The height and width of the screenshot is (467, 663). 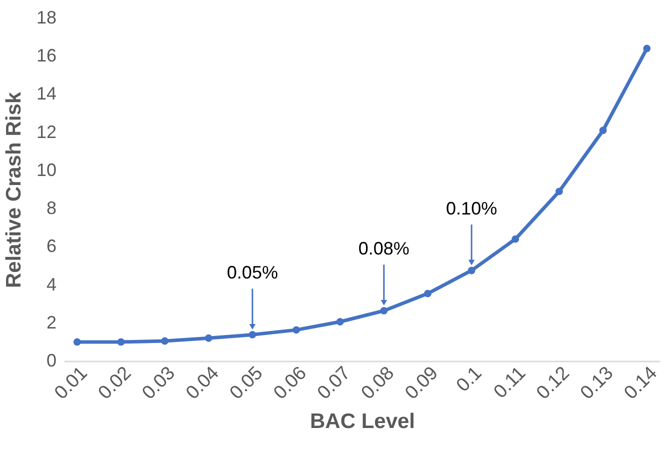 What do you see at coordinates (46, 18) in the screenshot?
I see `y-tick-label: 18` at bounding box center [46, 18].